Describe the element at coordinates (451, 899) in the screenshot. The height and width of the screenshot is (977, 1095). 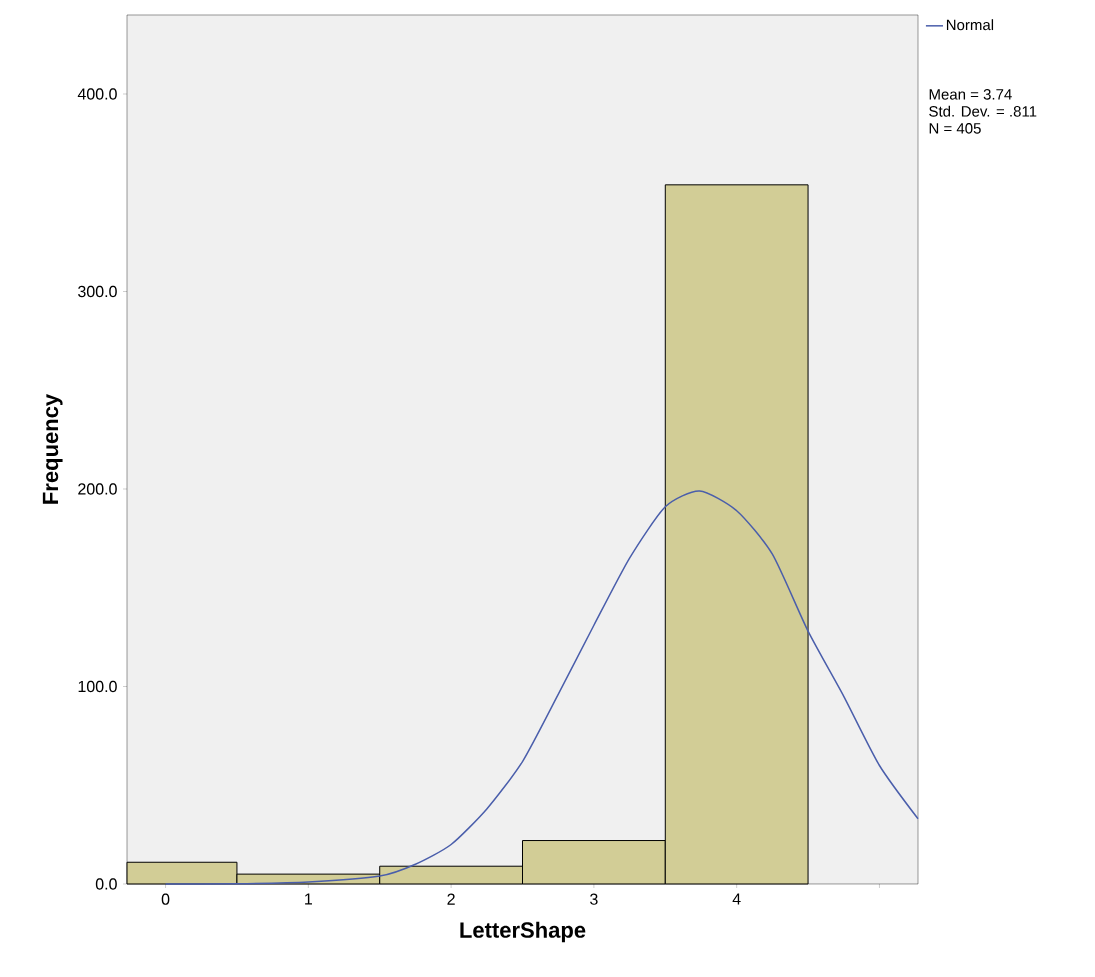
I see `x-tick-label: 2` at that location.